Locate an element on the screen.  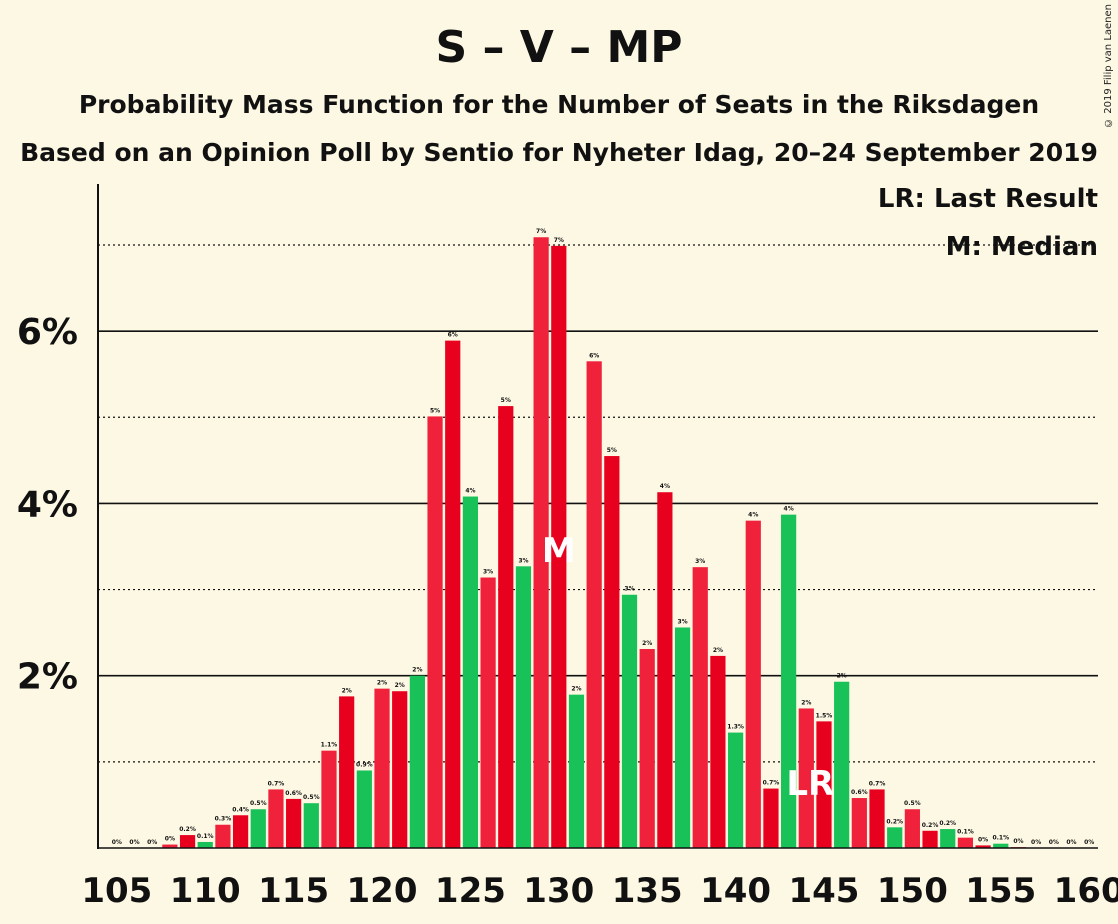
bar-value-label: 1.3% is located at coordinates (735, 727).